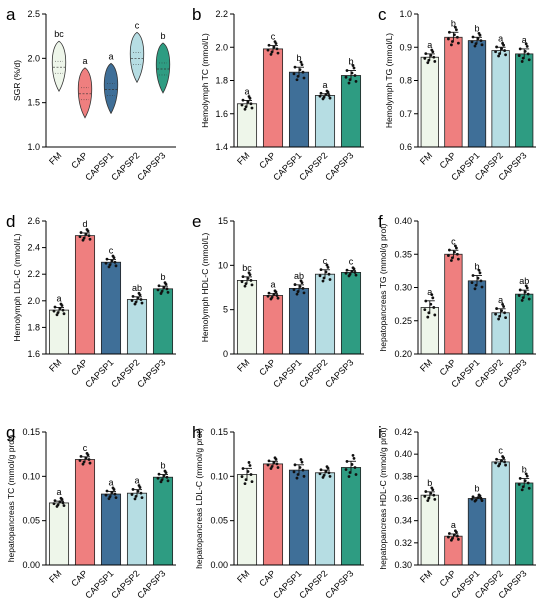 The image size is (550, 609). I want to click on y-tick-label: 0, so click(225, 354).